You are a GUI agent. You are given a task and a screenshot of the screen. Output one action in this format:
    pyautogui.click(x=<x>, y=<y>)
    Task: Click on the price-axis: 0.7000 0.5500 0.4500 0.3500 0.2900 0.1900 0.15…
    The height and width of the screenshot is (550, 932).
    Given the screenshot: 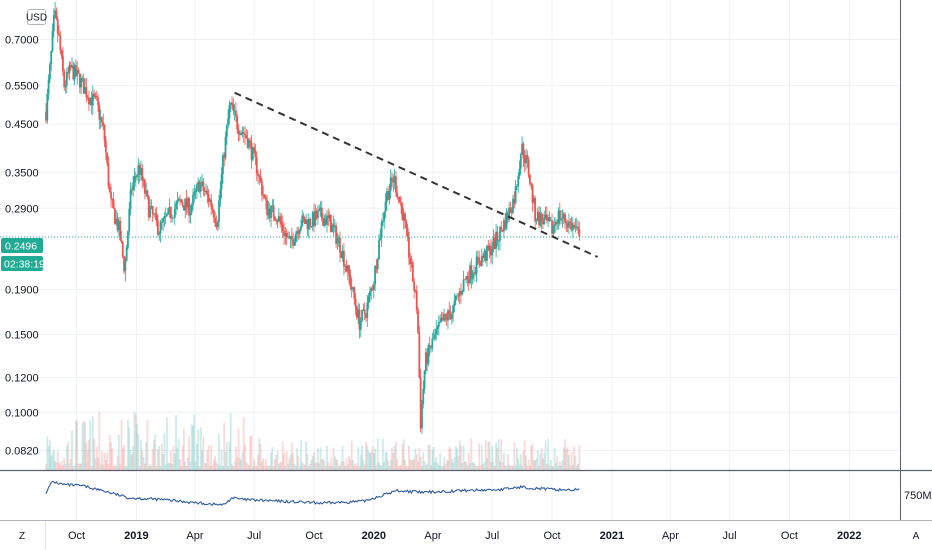 What is the action you would take?
    pyautogui.click(x=22, y=245)
    